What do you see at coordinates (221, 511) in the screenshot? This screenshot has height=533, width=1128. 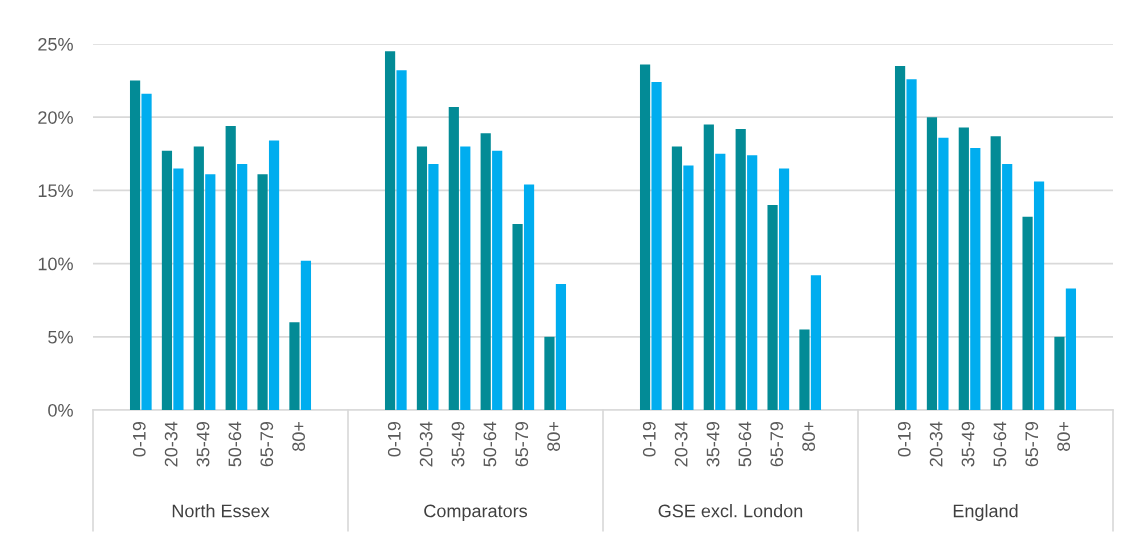 I see `text: North Essex` at bounding box center [221, 511].